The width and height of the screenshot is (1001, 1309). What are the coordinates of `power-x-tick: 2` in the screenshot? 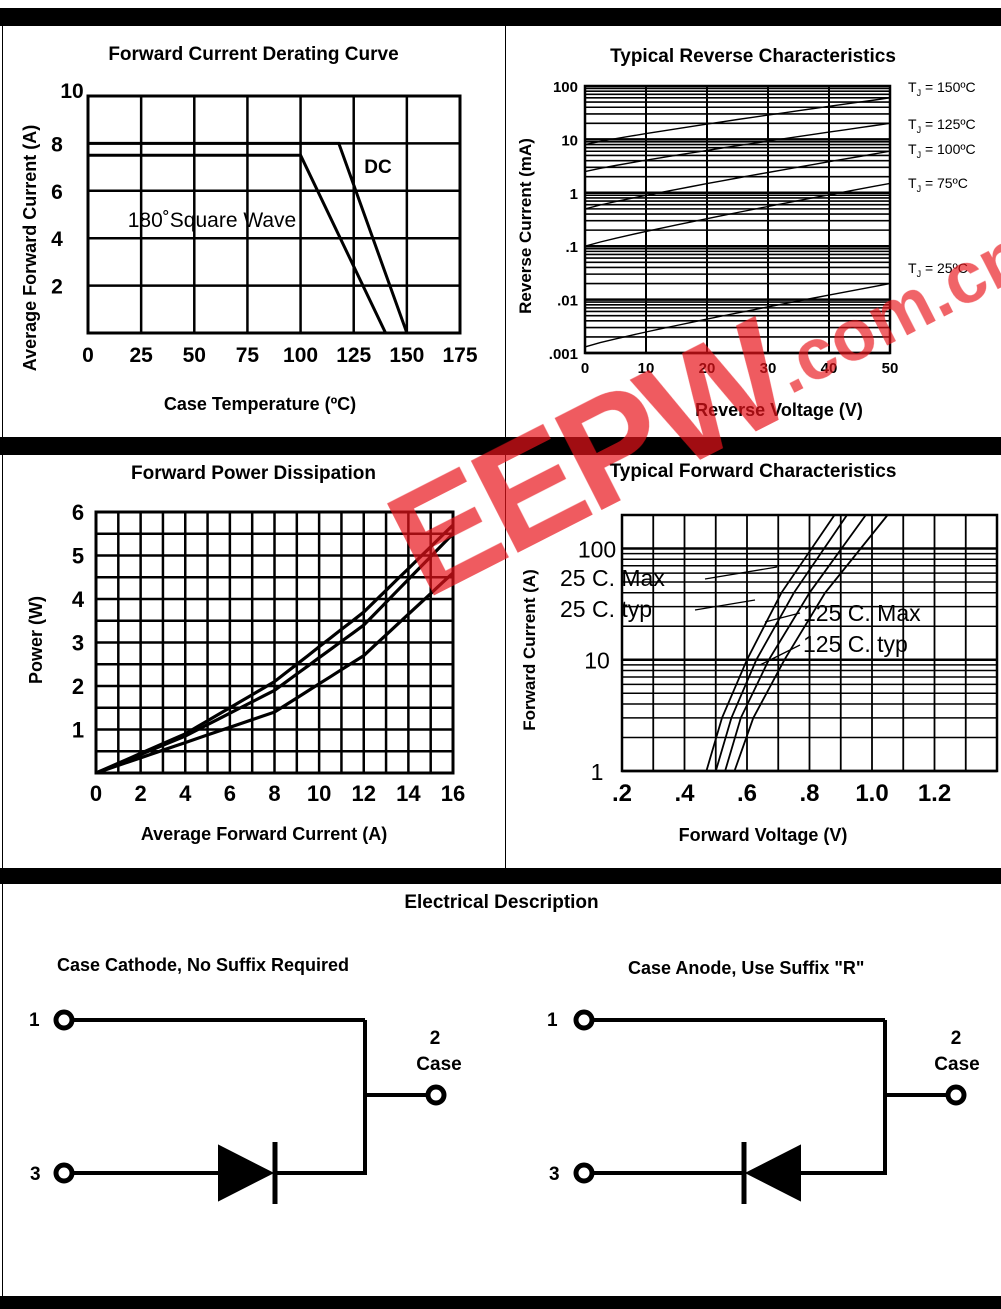 It's located at (141, 793).